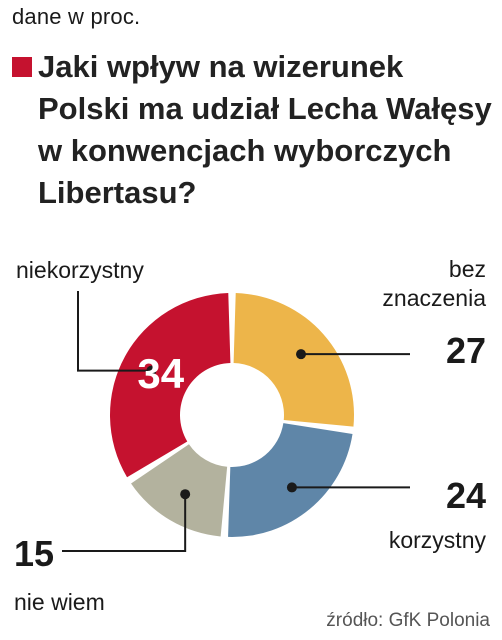 This screenshot has height=640, width=502. What do you see at coordinates (466, 495) in the screenshot?
I see `value-korzystny: 24` at bounding box center [466, 495].